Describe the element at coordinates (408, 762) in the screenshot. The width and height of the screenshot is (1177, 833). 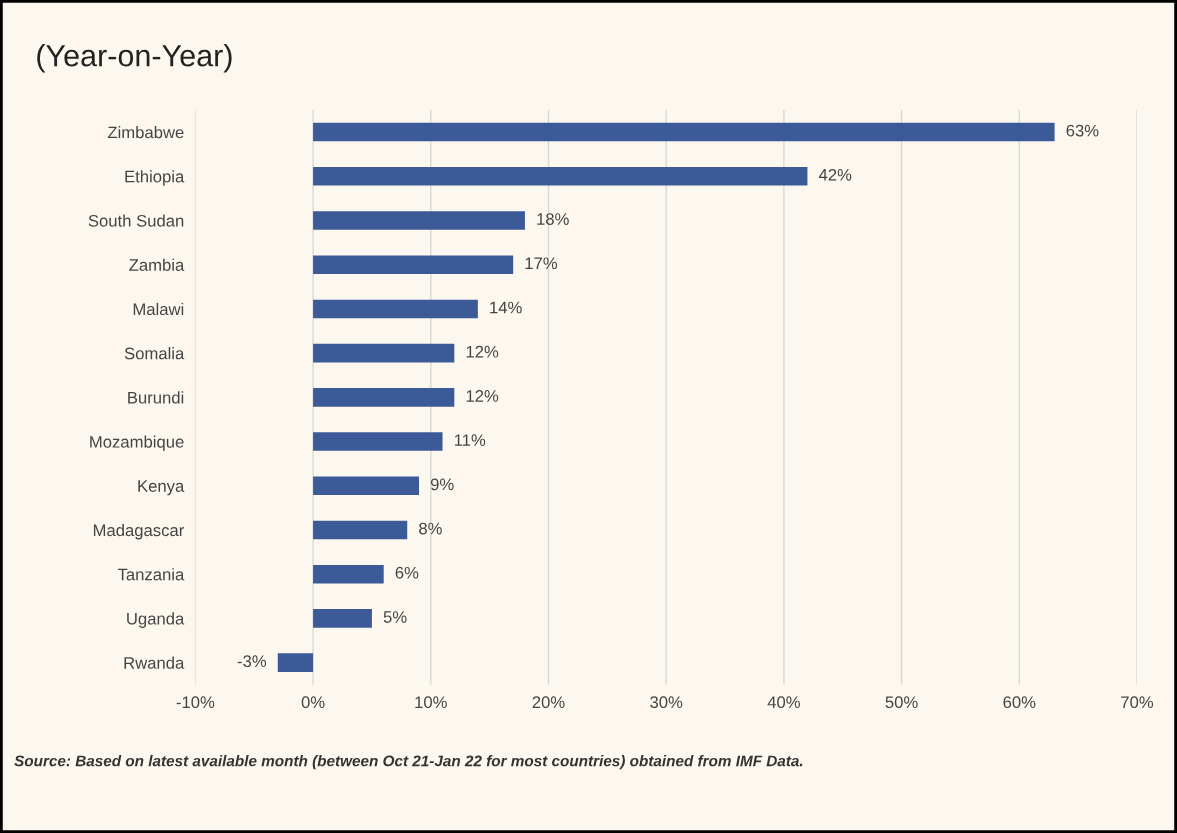
I see `source-note: Source: Based on latest available month (between Oct 21-Jan 22 for most countries) obtained from IMF Data.` at that location.